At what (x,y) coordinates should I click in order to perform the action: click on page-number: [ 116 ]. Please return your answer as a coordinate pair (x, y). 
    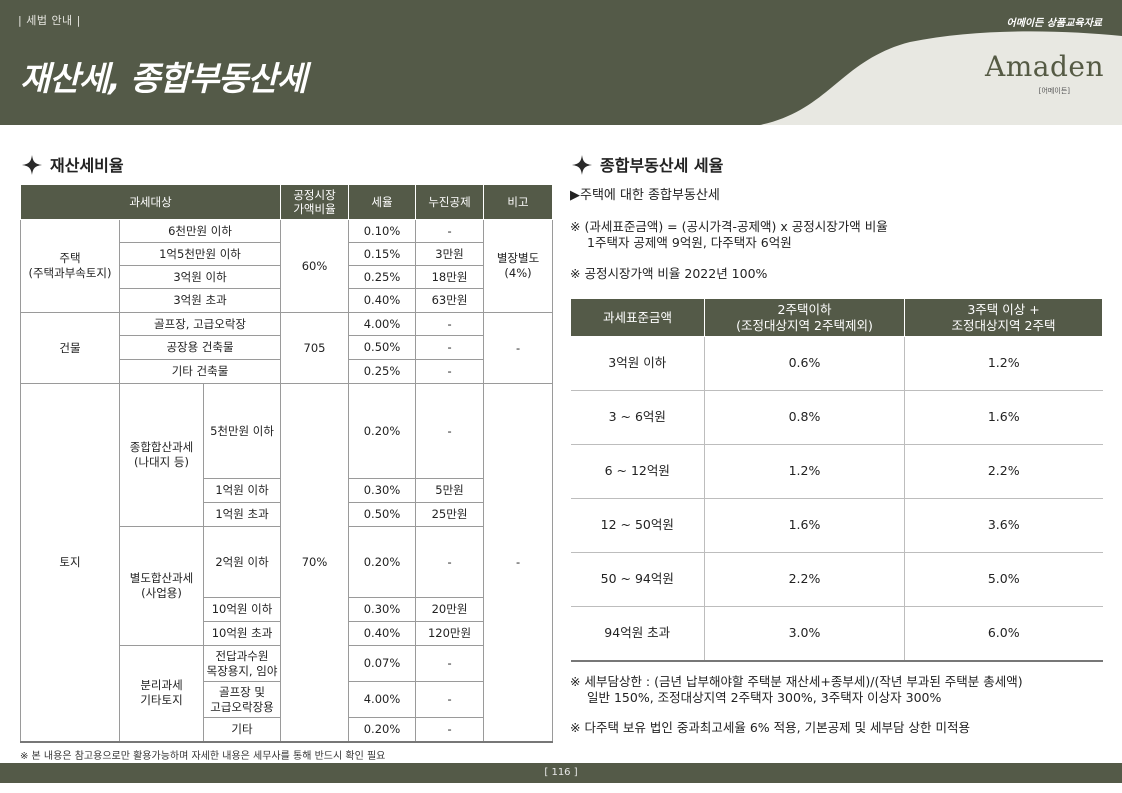
    Looking at the image, I should click on (561, 772).